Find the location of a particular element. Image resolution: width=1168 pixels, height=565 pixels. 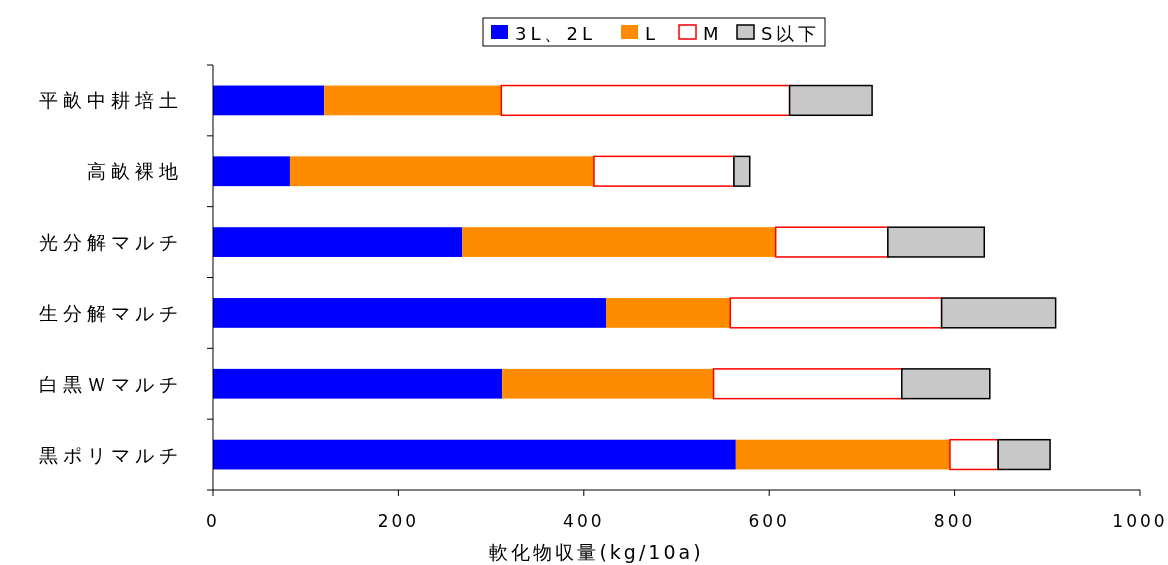

x-tick-label: 1000 is located at coordinates (1140, 521).